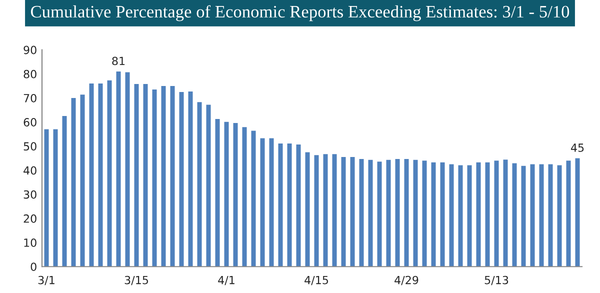  Describe the element at coordinates (226, 281) in the screenshot. I see `x-tick-label: 4/1` at that location.